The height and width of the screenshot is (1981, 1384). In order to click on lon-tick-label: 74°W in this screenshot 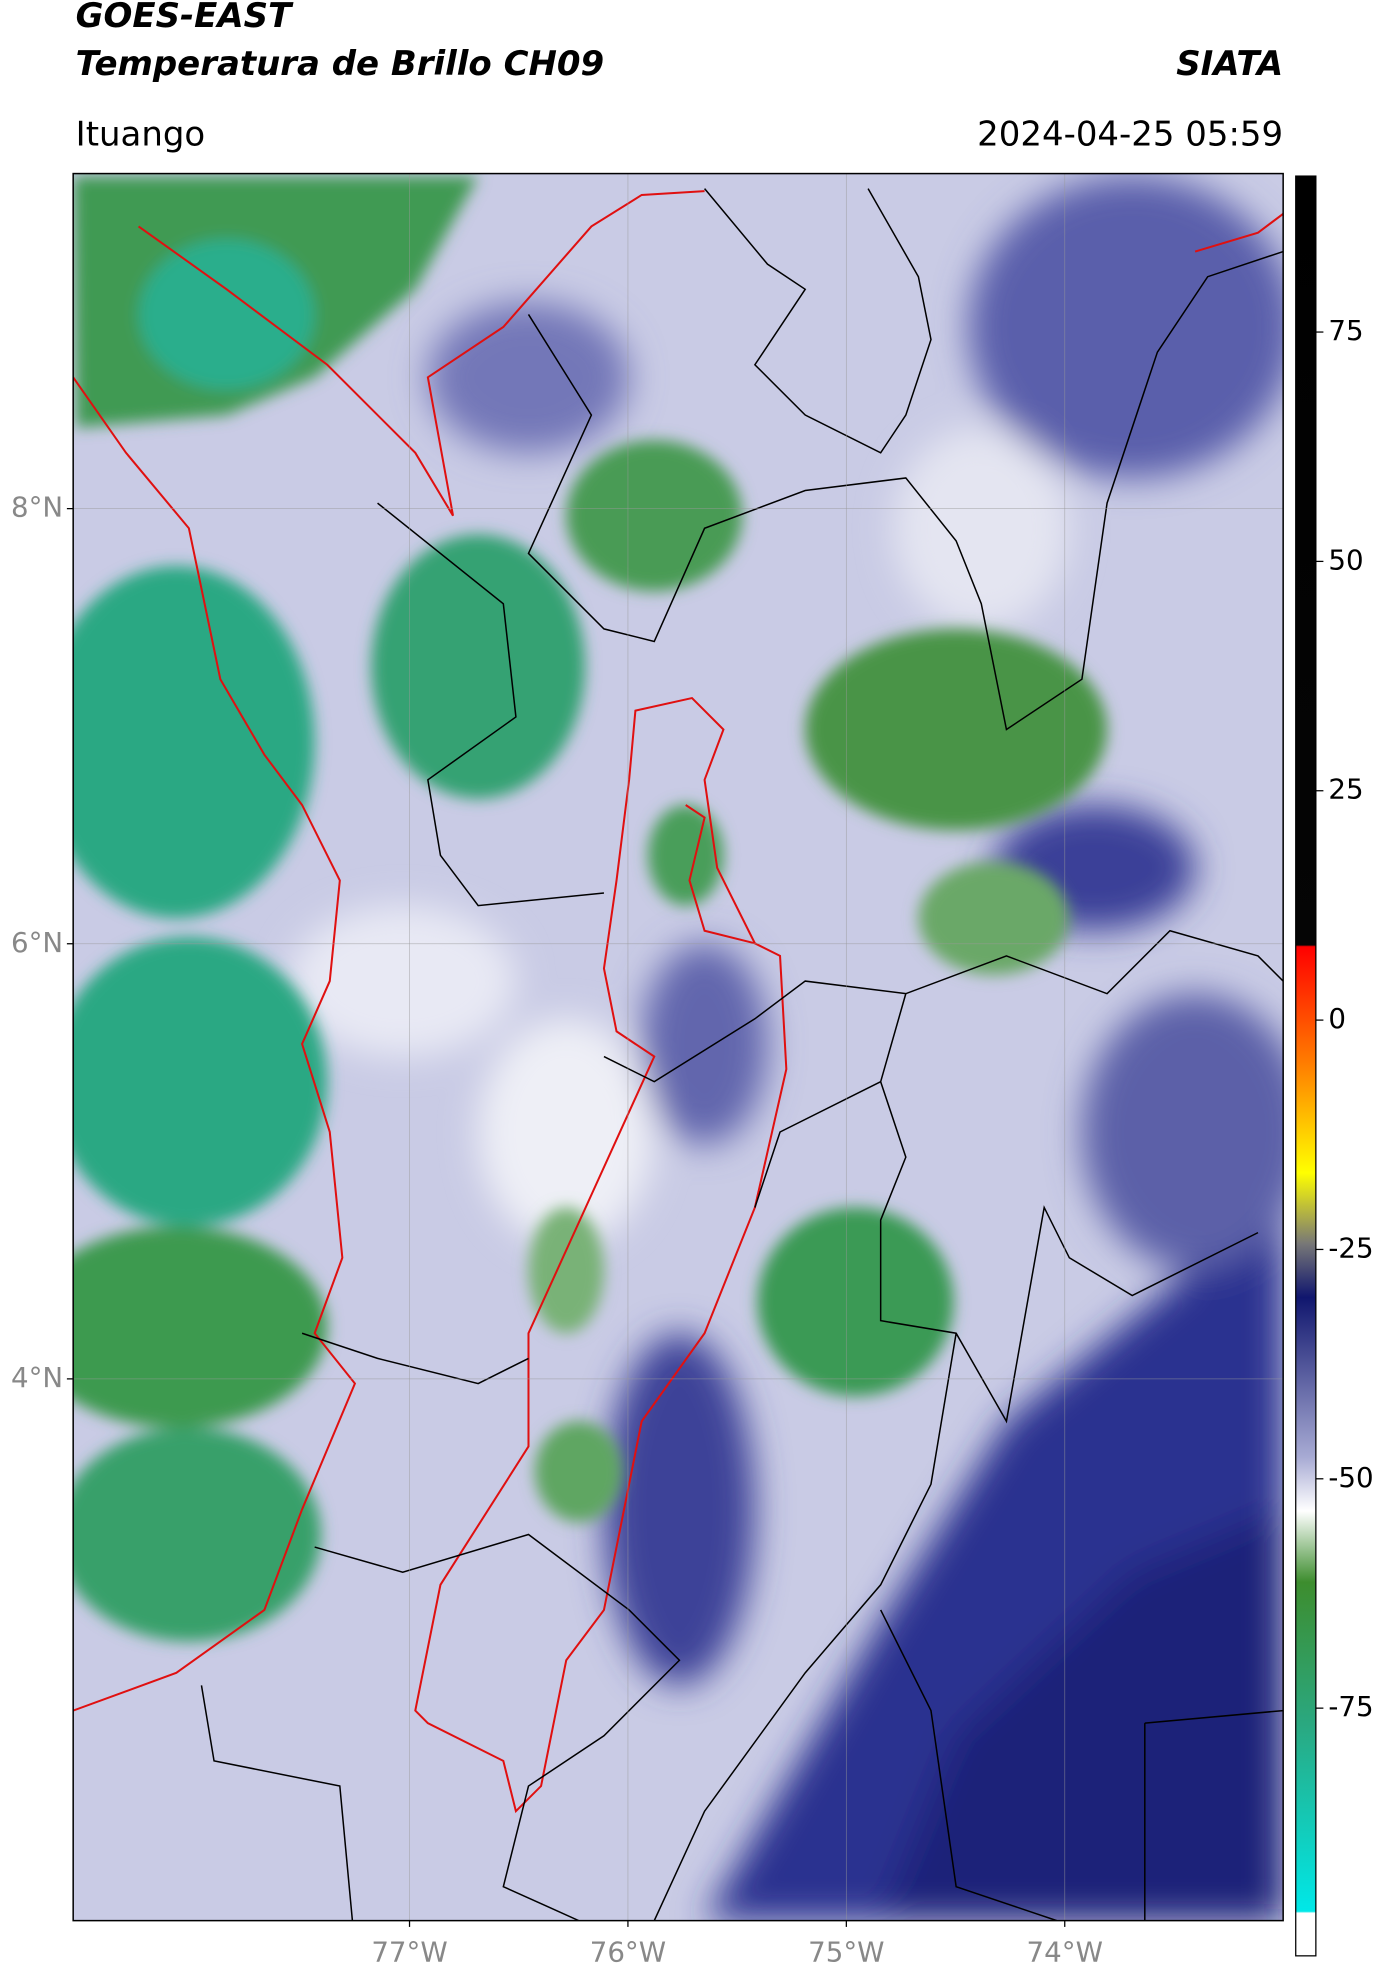, I will do `click(1065, 1951)`.